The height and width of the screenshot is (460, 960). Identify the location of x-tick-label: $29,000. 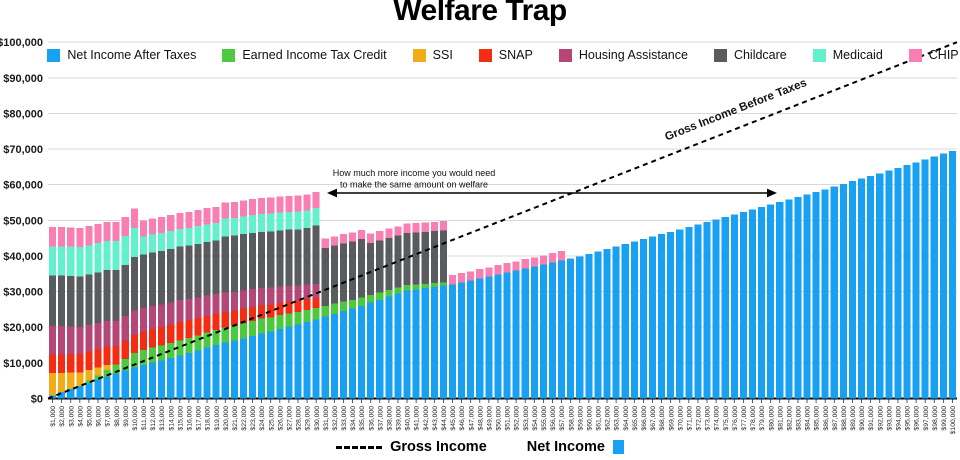
(308, 418).